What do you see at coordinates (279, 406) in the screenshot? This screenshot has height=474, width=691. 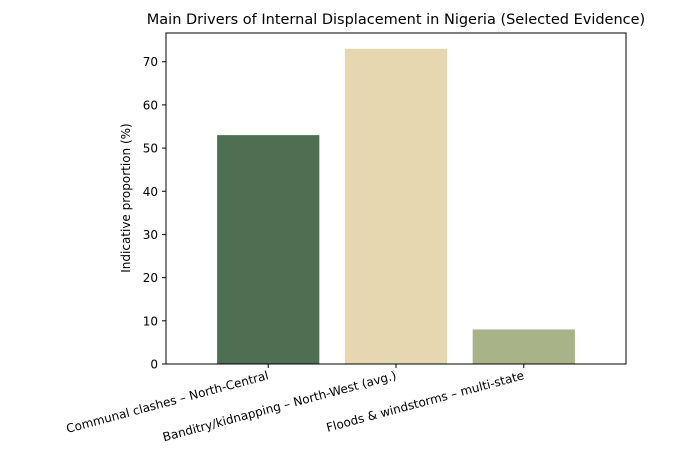 I see `x-tick-label: Banditry/kidnapping – North-West (avg.)` at bounding box center [279, 406].